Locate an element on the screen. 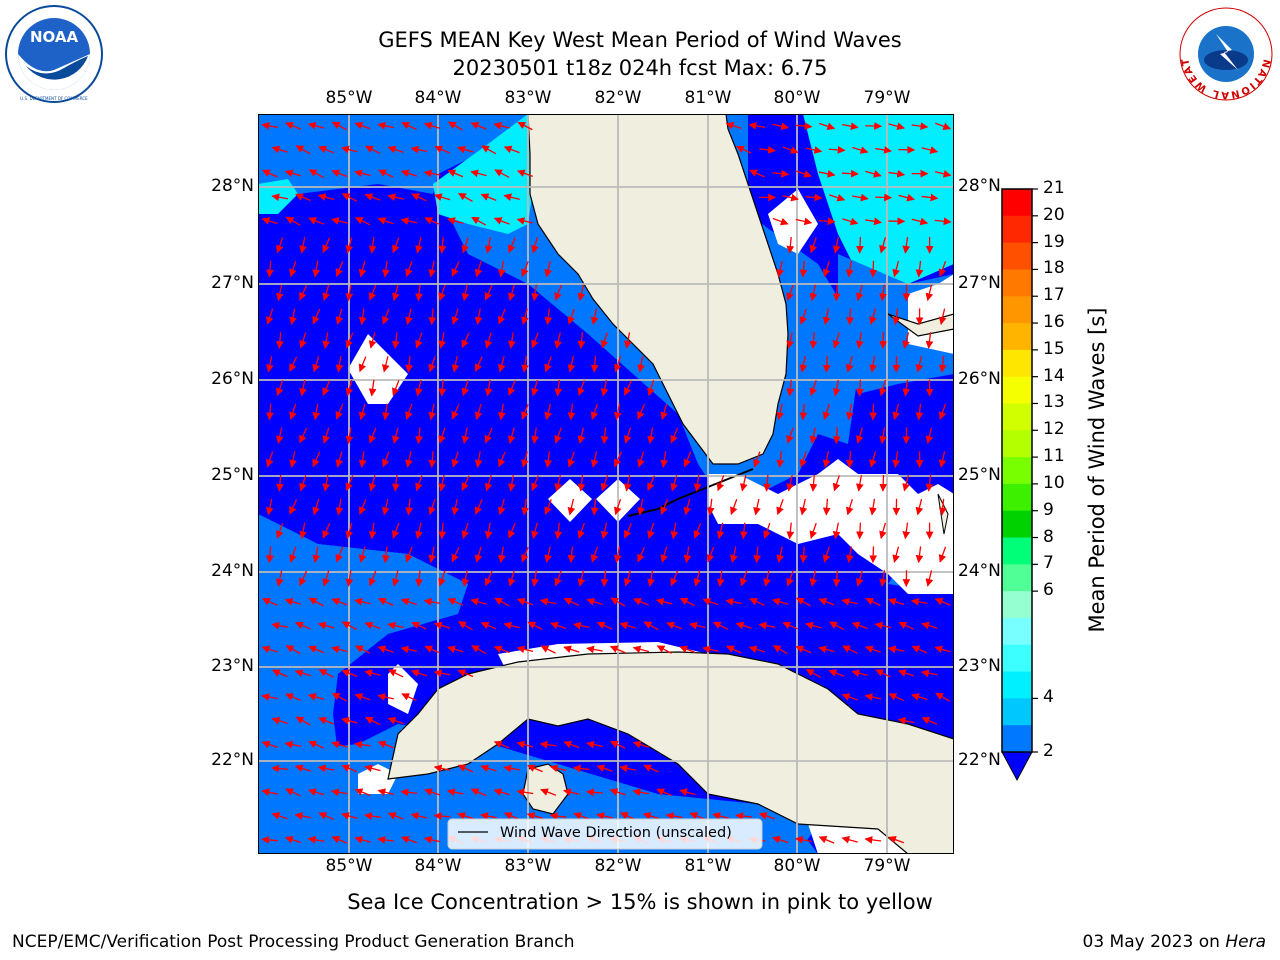 The image size is (1280, 960). lat-label-left: 27°N is located at coordinates (232, 283).